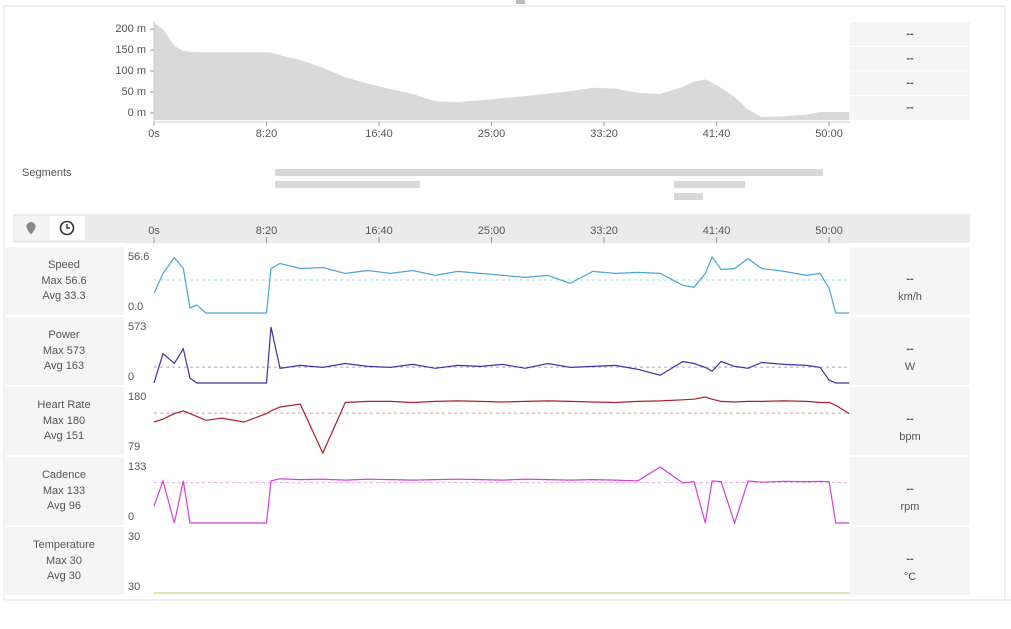 Image resolution: width=1011 pixels, height=629 pixels. What do you see at coordinates (63, 405) in the screenshot?
I see `metric-name: Heart Rate` at bounding box center [63, 405].